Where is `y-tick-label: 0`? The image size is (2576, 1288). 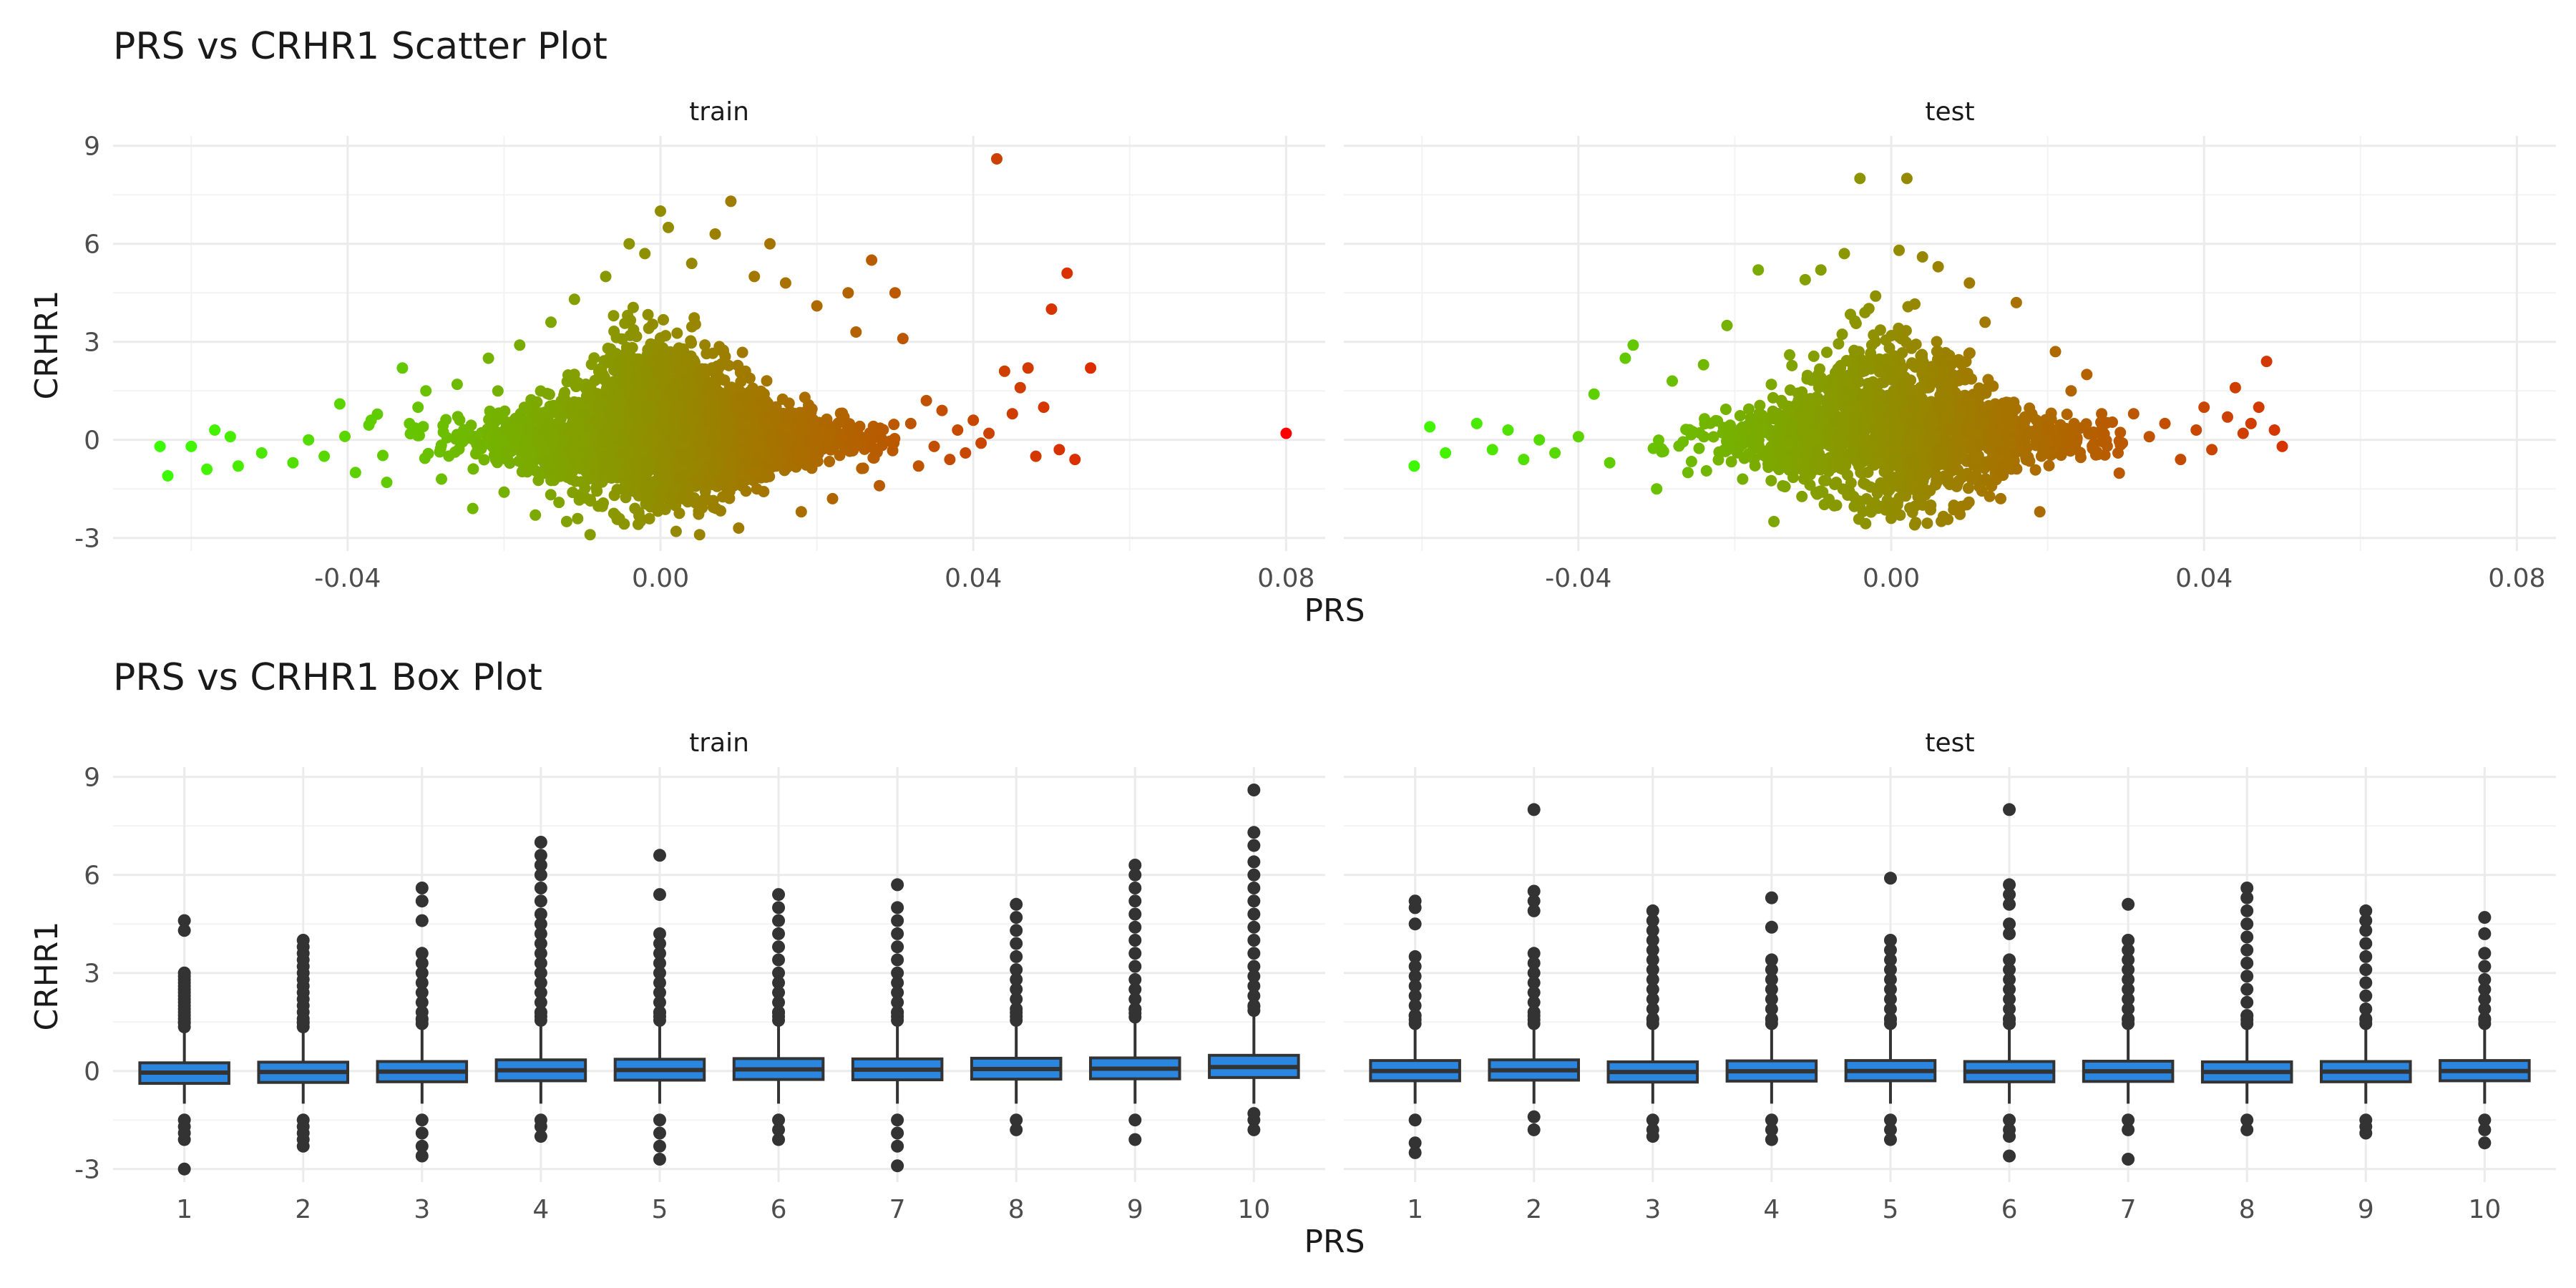 y-tick-label: 0 is located at coordinates (92, 1072).